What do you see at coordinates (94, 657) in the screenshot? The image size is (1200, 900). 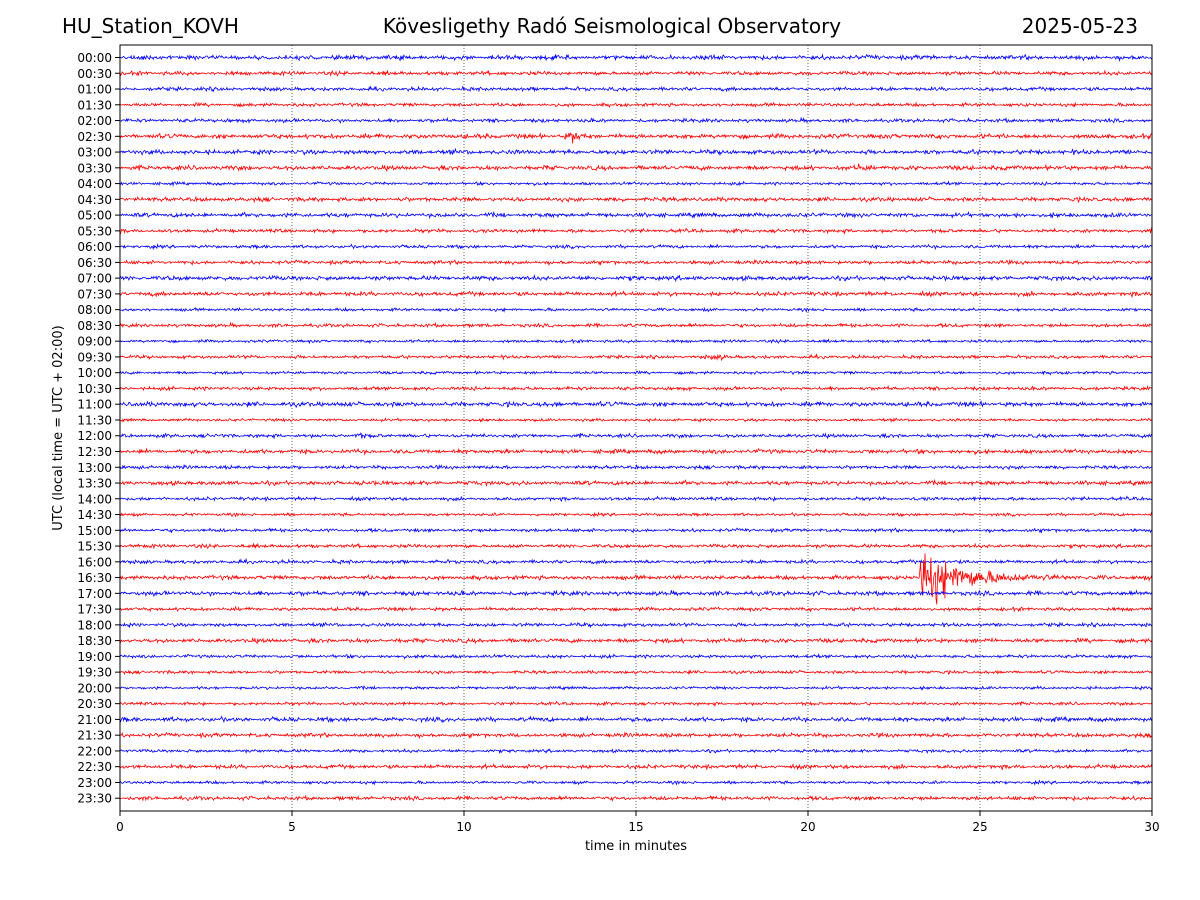 I see `row-time-label: 19:00` at bounding box center [94, 657].